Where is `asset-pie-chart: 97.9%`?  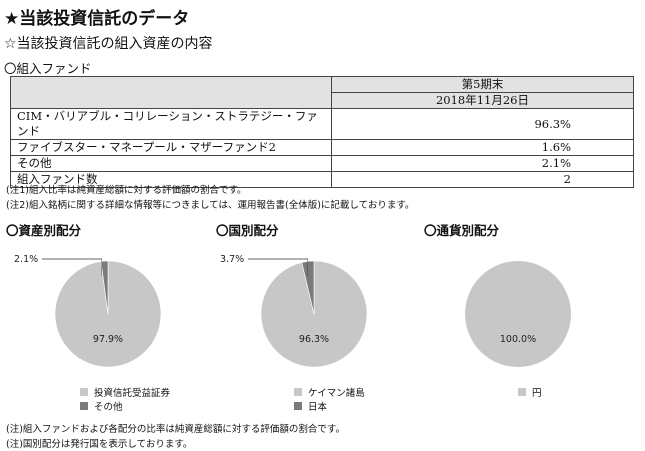
asset-pie-chart: 97.9% is located at coordinates (108, 314).